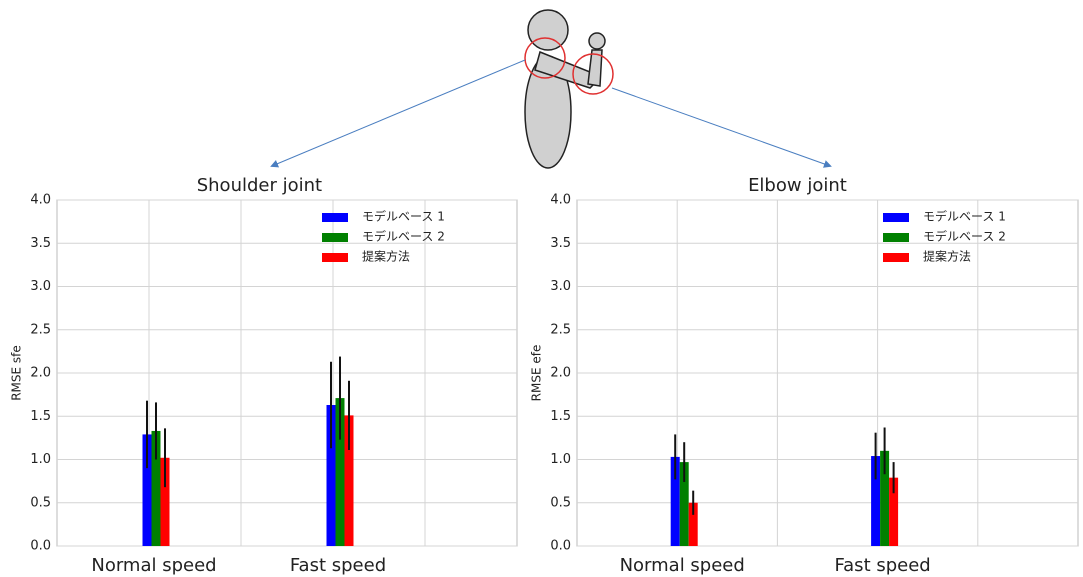  I want to click on chart-title: Shoulder joint, so click(259, 185).